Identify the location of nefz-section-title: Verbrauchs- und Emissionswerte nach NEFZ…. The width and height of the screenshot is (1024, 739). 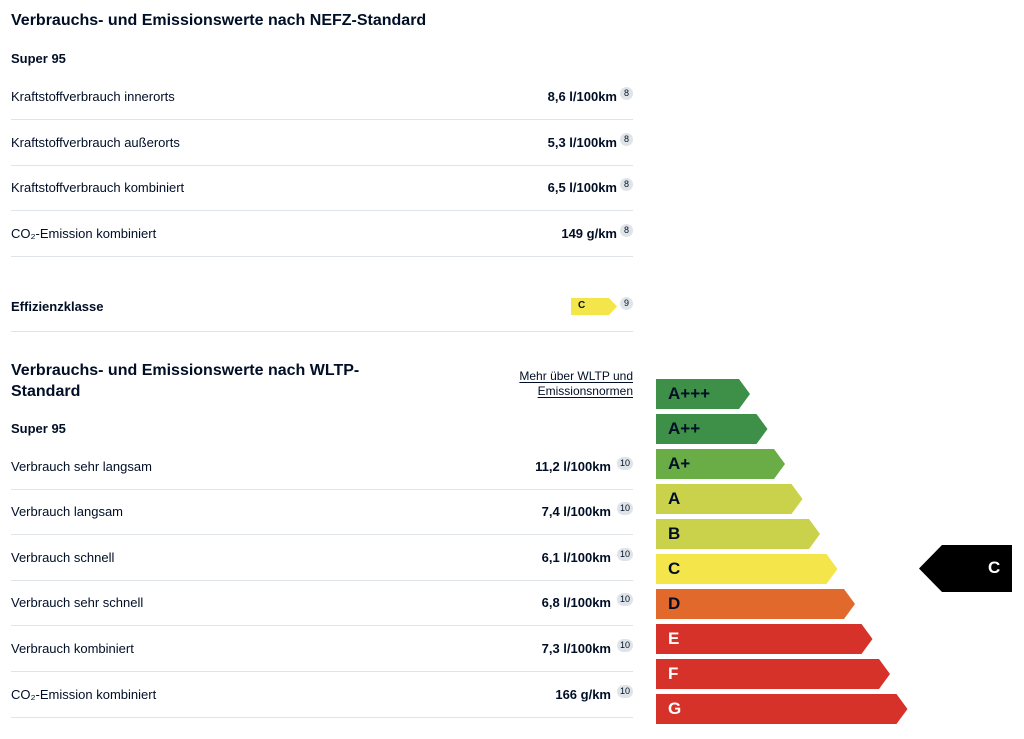
(219, 20).